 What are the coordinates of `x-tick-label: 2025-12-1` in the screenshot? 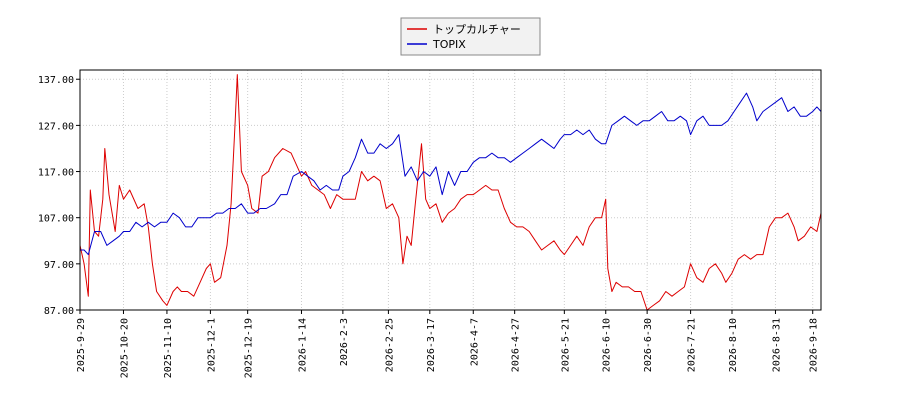 It's located at (211, 345).